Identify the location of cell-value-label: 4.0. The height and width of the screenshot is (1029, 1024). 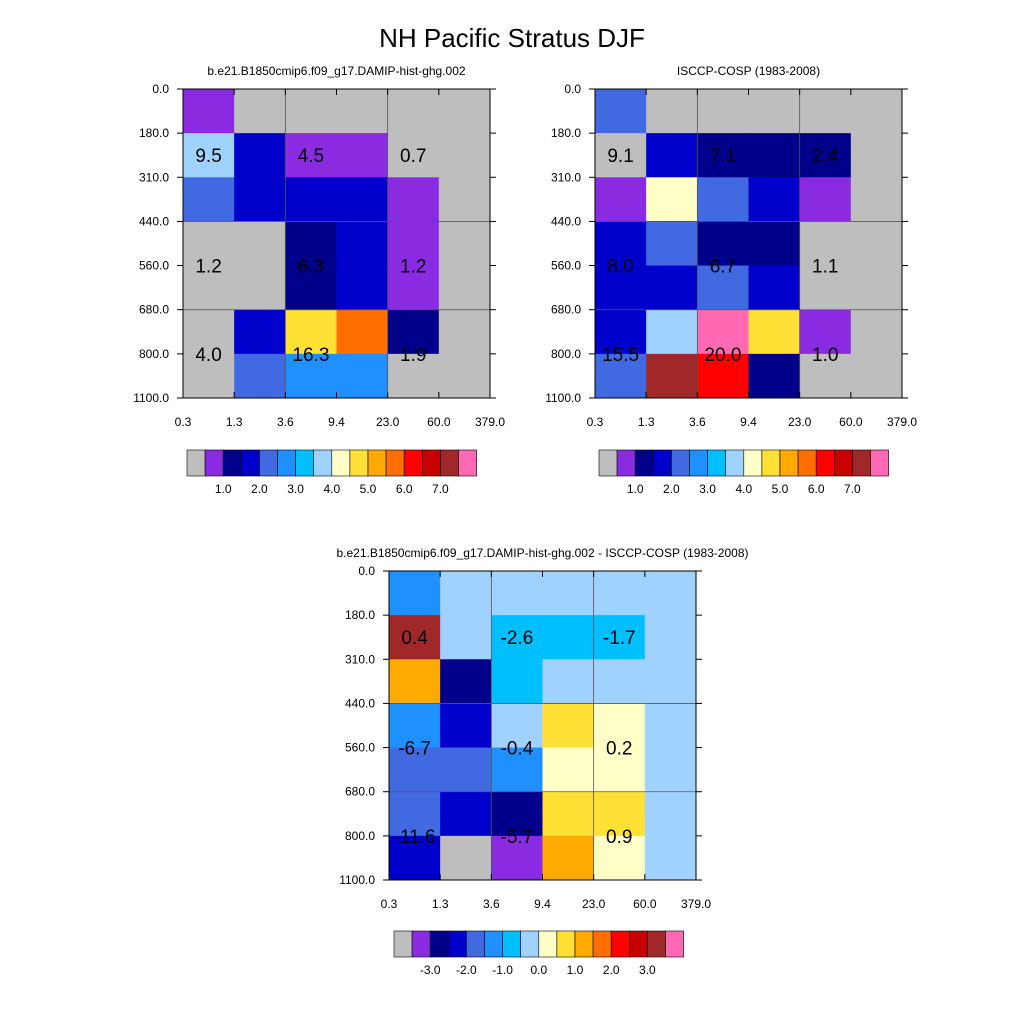
(208, 355).